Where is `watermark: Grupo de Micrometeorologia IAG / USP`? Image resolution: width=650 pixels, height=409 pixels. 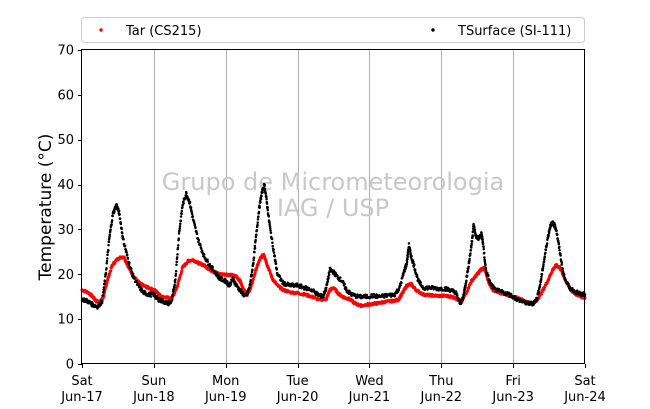 watermark: Grupo de Micrometeorologia IAG / USP is located at coordinates (333, 195).